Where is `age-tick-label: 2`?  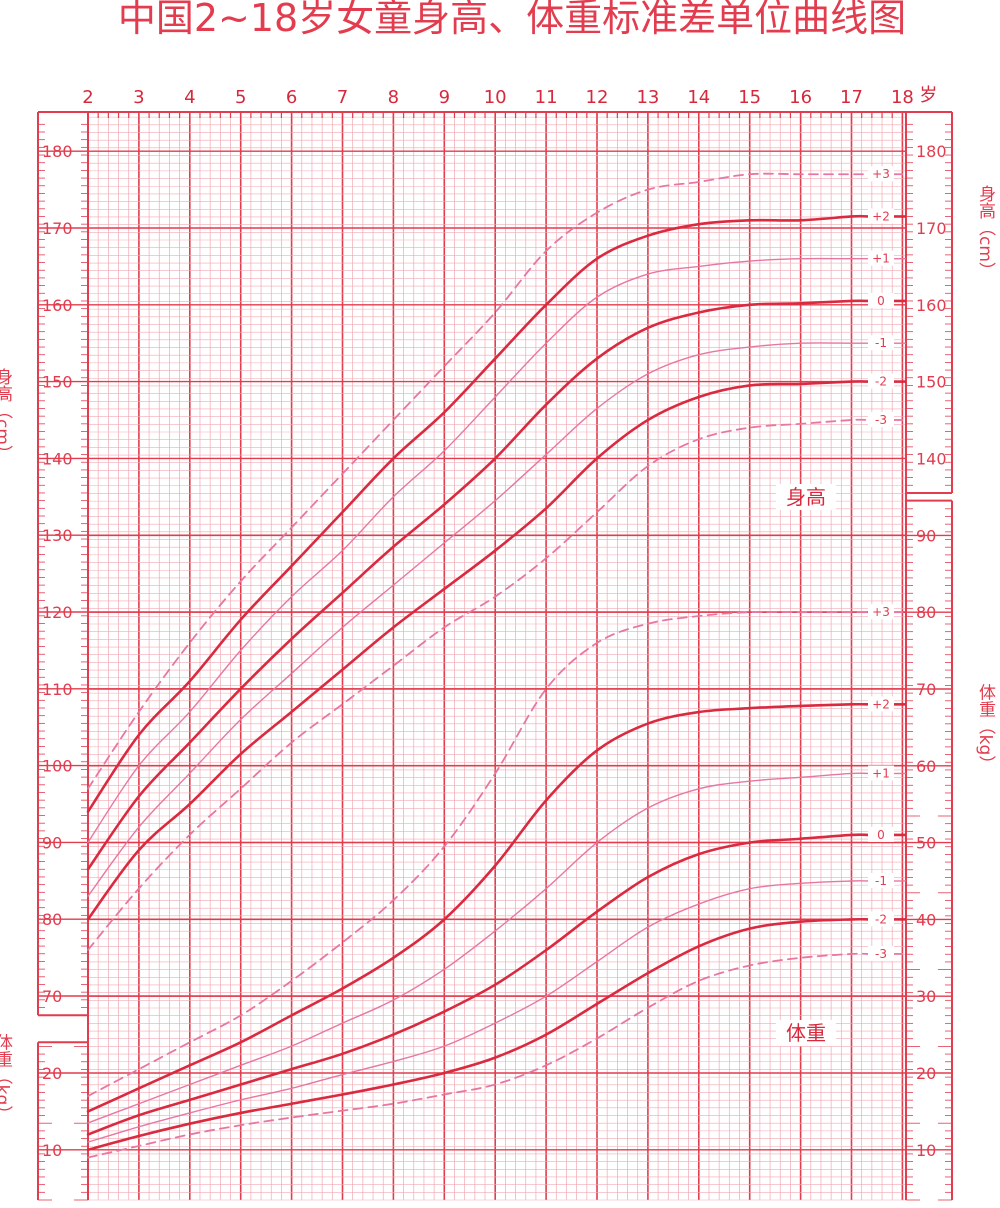 age-tick-label: 2 is located at coordinates (87, 97).